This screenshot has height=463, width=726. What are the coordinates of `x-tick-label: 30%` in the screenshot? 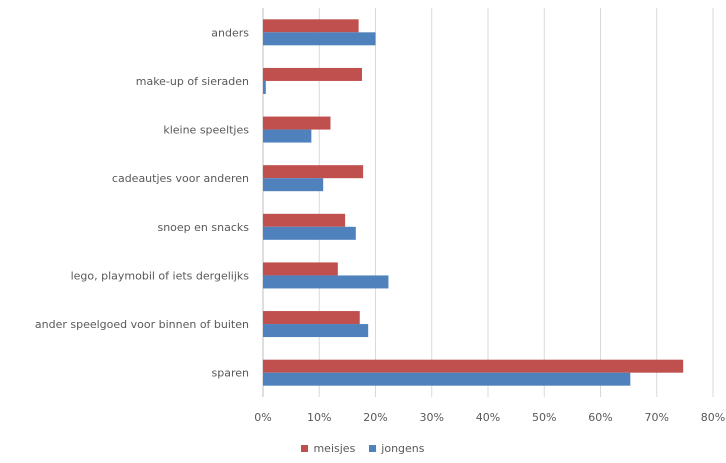 It's located at (432, 417).